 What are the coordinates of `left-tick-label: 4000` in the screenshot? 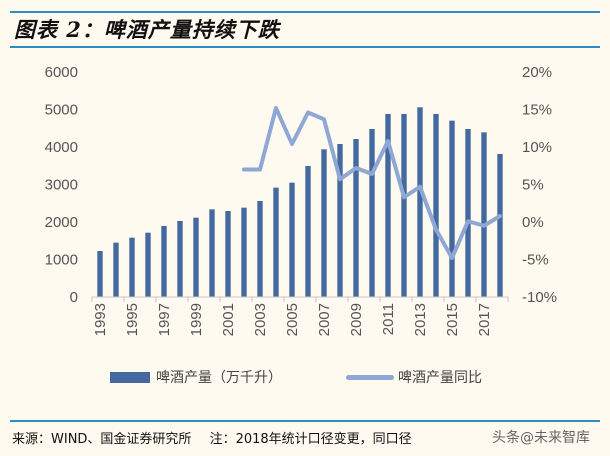 It's located at (61, 147).